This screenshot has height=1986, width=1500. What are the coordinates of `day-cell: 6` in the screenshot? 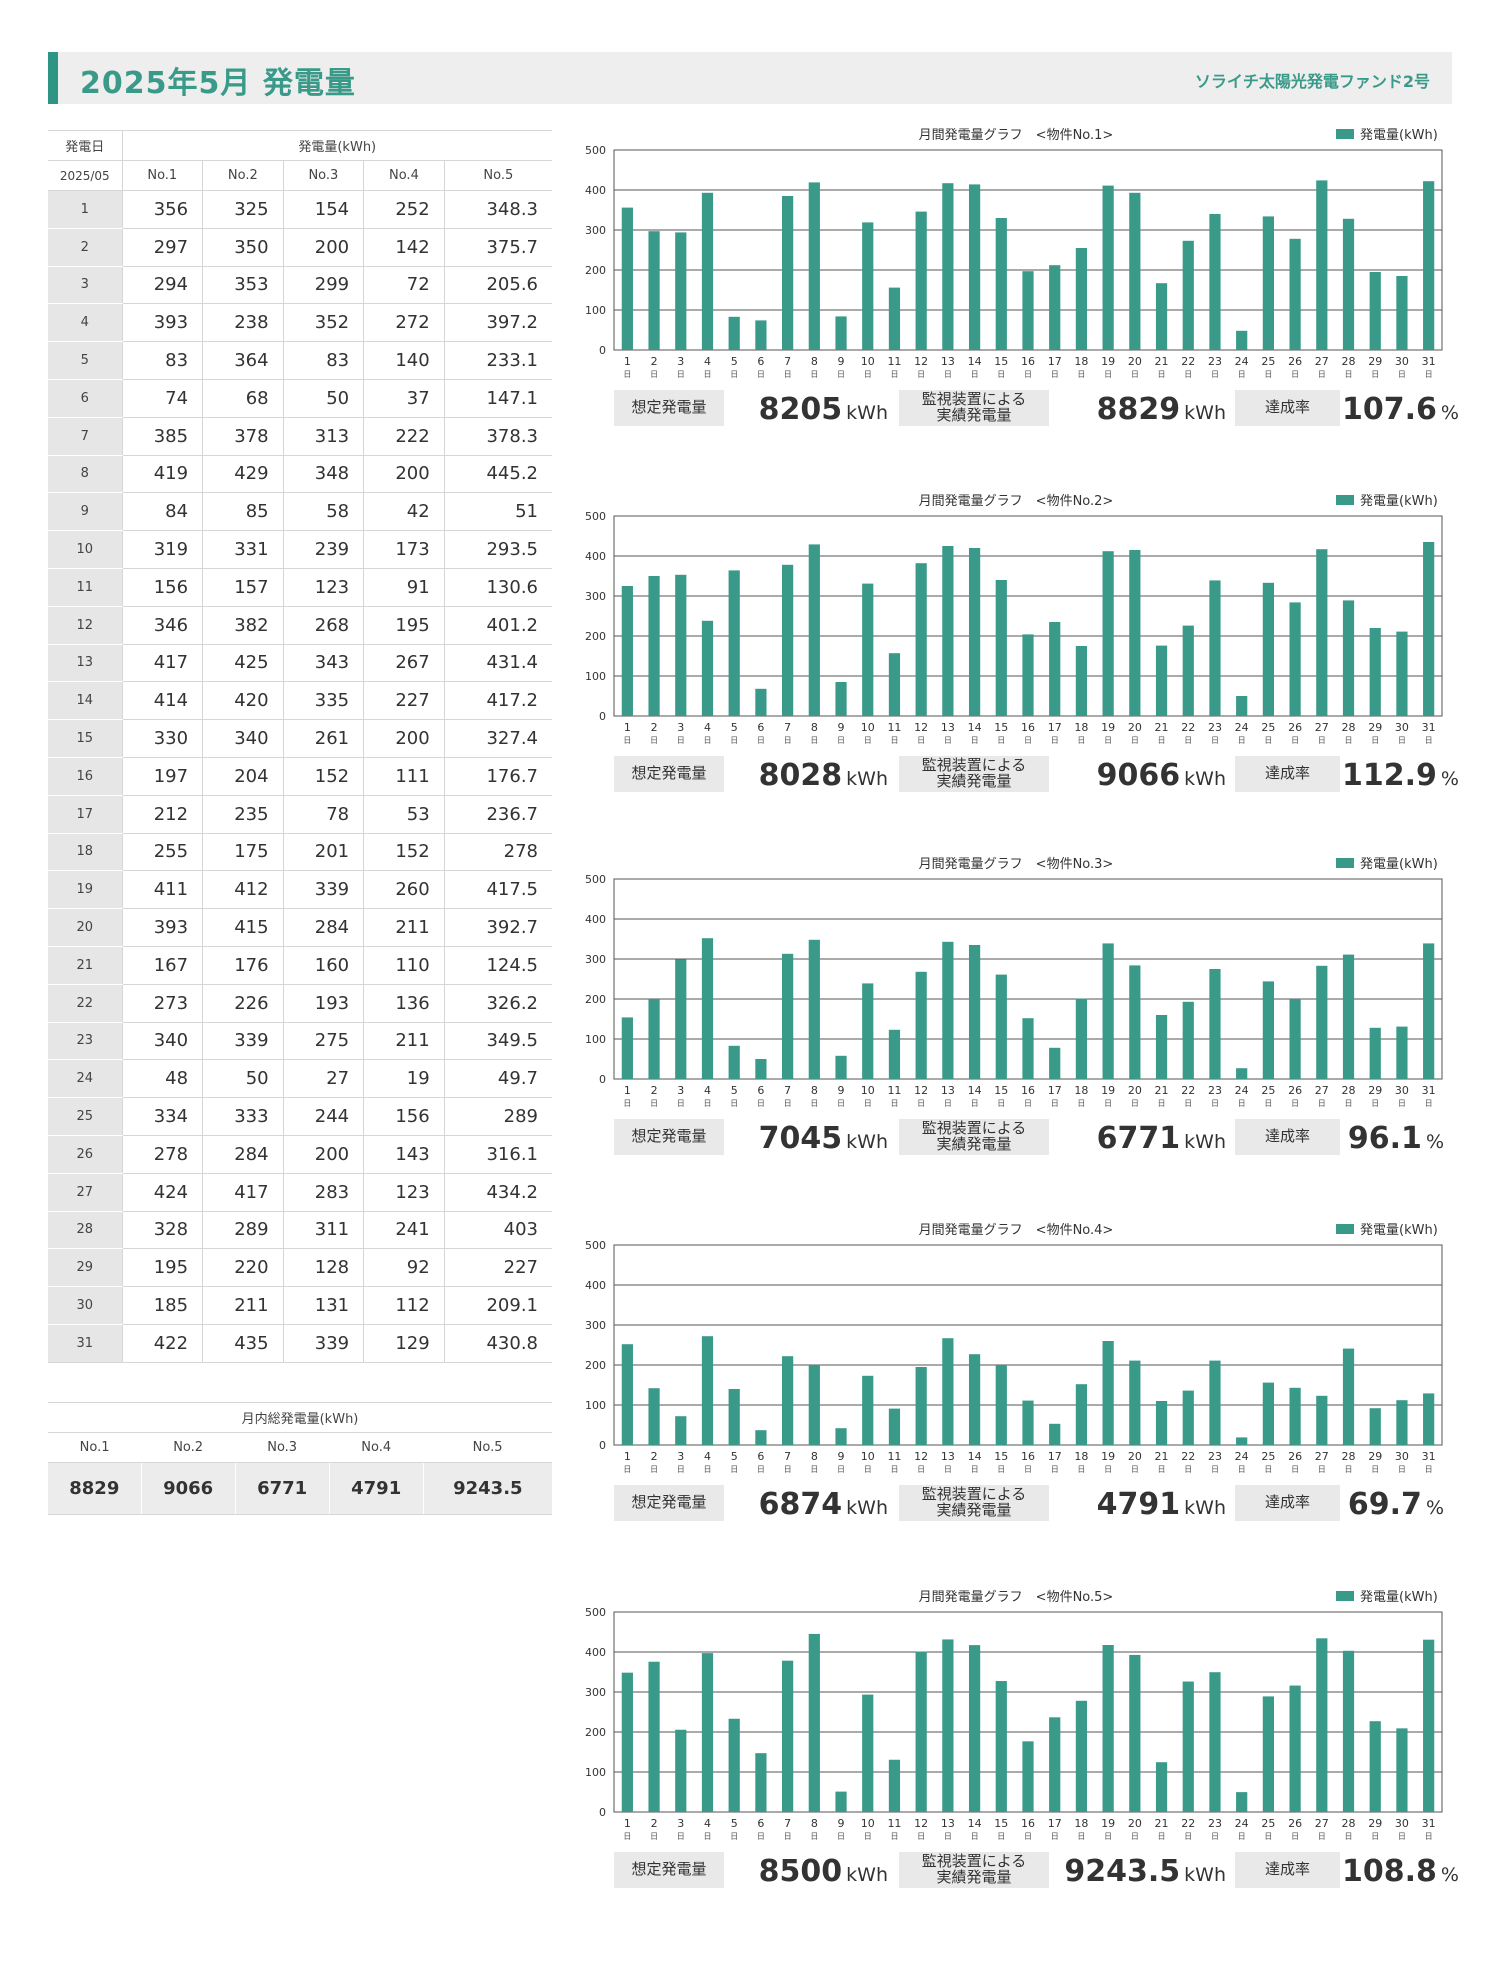 It's located at (85, 398).